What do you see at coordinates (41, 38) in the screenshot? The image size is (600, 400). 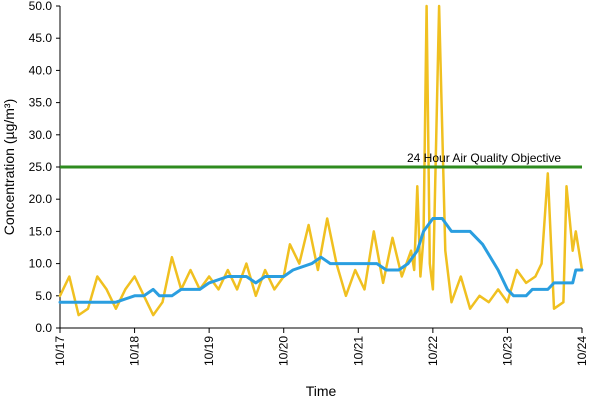 I see `y-tick-label: 45.0` at bounding box center [41, 38].